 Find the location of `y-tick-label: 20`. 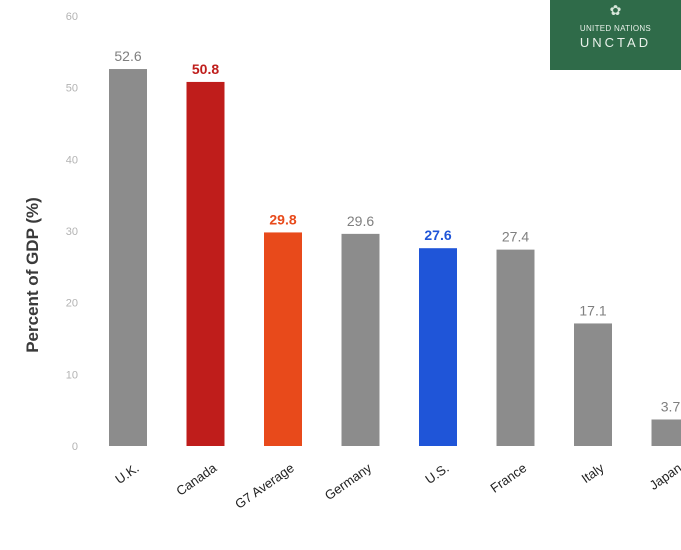

y-tick-label: 20 is located at coordinates (72, 304).